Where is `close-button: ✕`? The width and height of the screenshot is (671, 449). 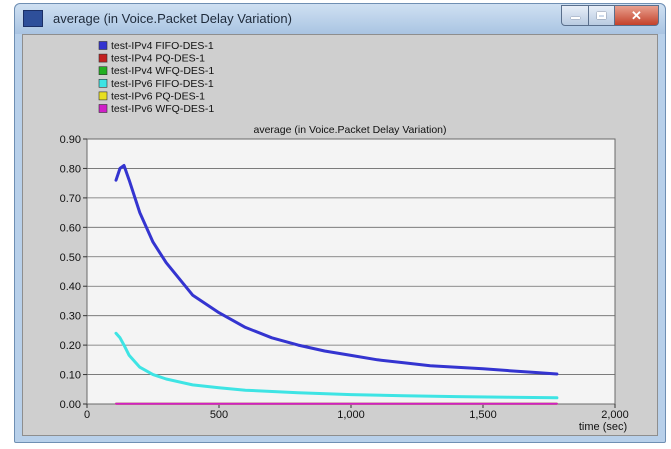 close-button: ✕ is located at coordinates (637, 15).